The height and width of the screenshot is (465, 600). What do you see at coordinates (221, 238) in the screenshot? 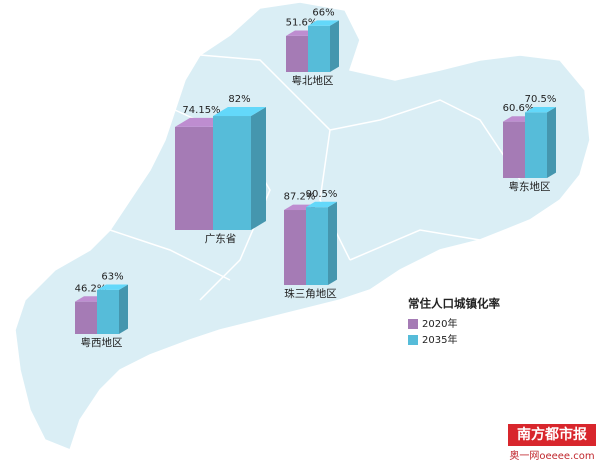
I see `category-label: 广东省` at bounding box center [221, 238].